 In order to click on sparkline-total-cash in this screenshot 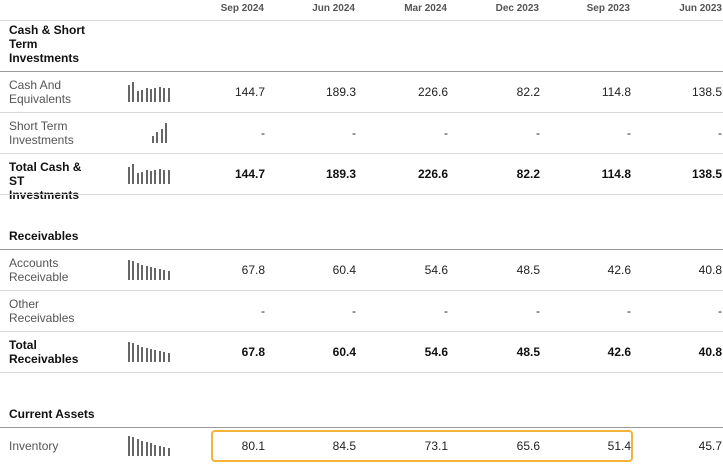, I will do `click(151, 174)`.